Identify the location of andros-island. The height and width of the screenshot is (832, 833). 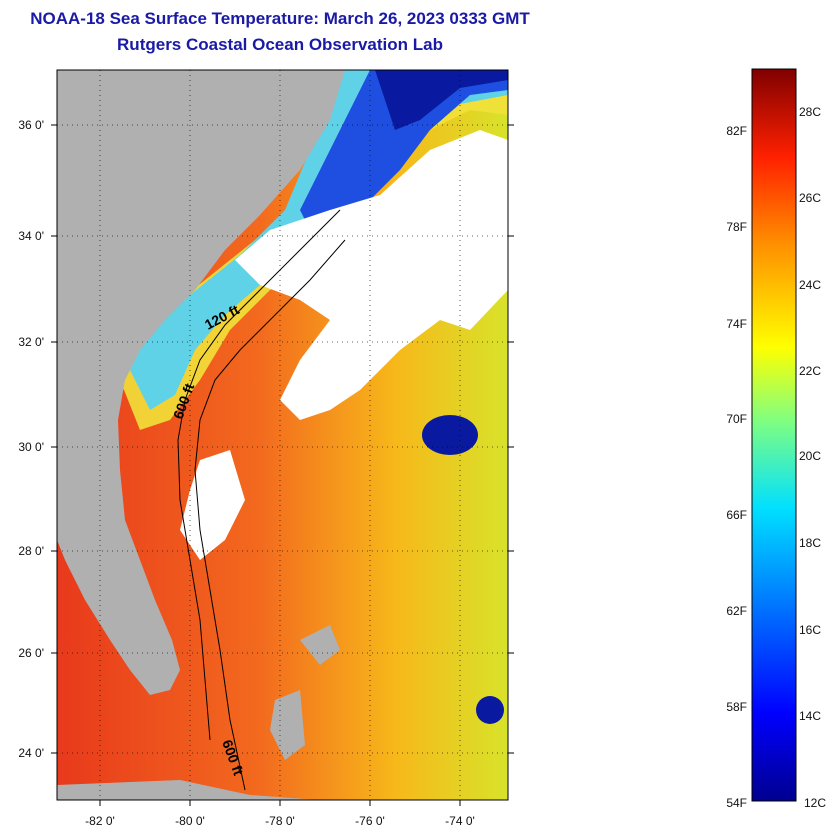
(287, 725).